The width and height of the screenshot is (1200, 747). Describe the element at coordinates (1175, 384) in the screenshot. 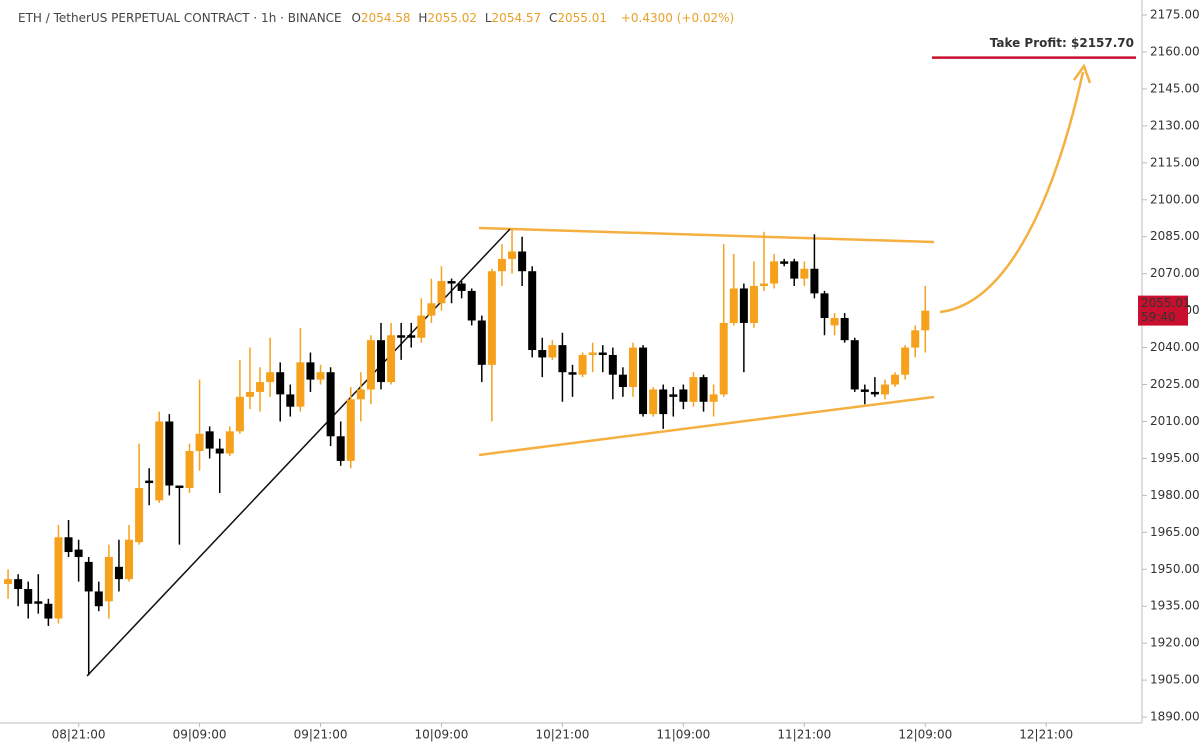

I see `y-tick-label: 2025.00` at that location.